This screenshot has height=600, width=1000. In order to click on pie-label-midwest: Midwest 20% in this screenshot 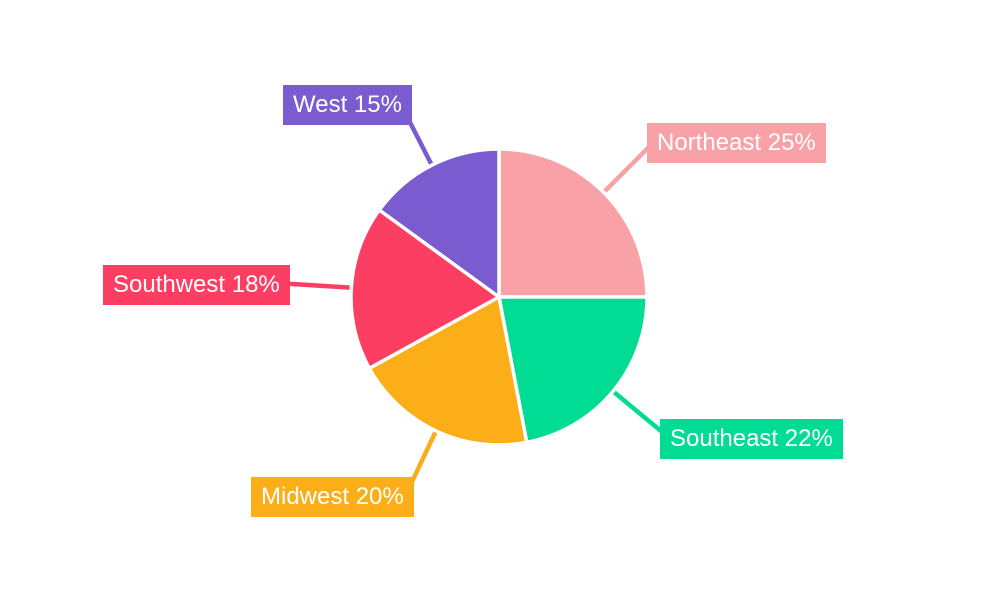, I will do `click(332, 497)`.